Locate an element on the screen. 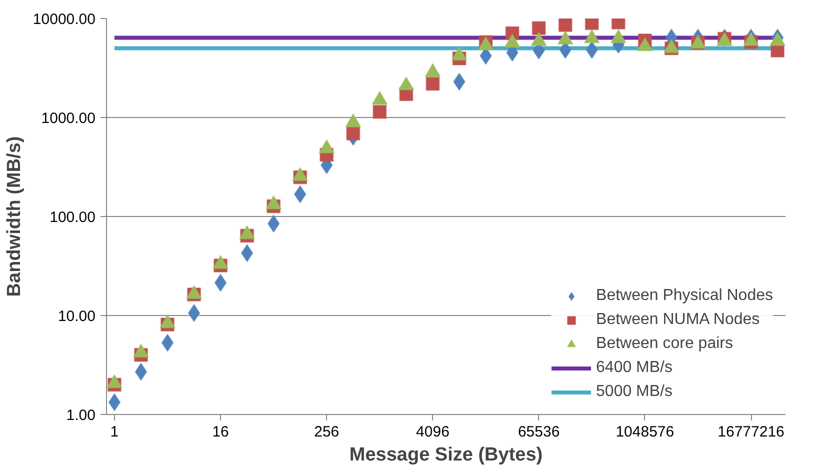  y-tick-label: 100.00 is located at coordinates (73, 217).